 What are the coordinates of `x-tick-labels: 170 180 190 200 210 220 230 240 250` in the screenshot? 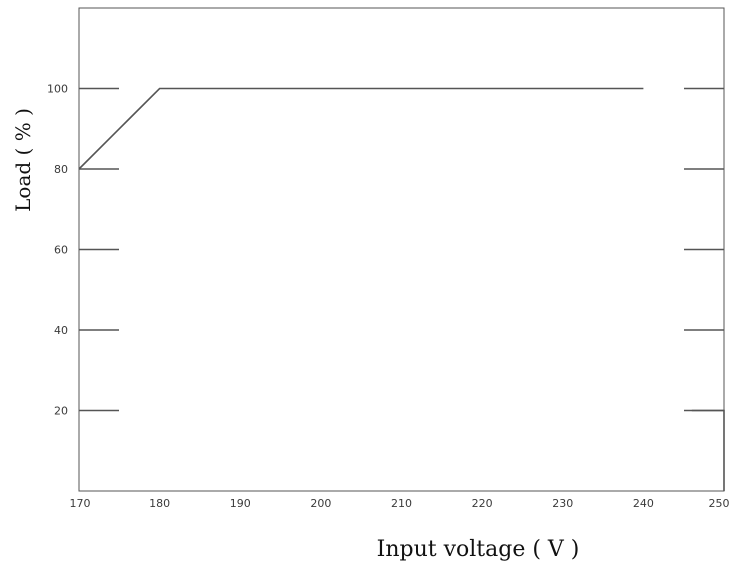 It's located at (400, 503).